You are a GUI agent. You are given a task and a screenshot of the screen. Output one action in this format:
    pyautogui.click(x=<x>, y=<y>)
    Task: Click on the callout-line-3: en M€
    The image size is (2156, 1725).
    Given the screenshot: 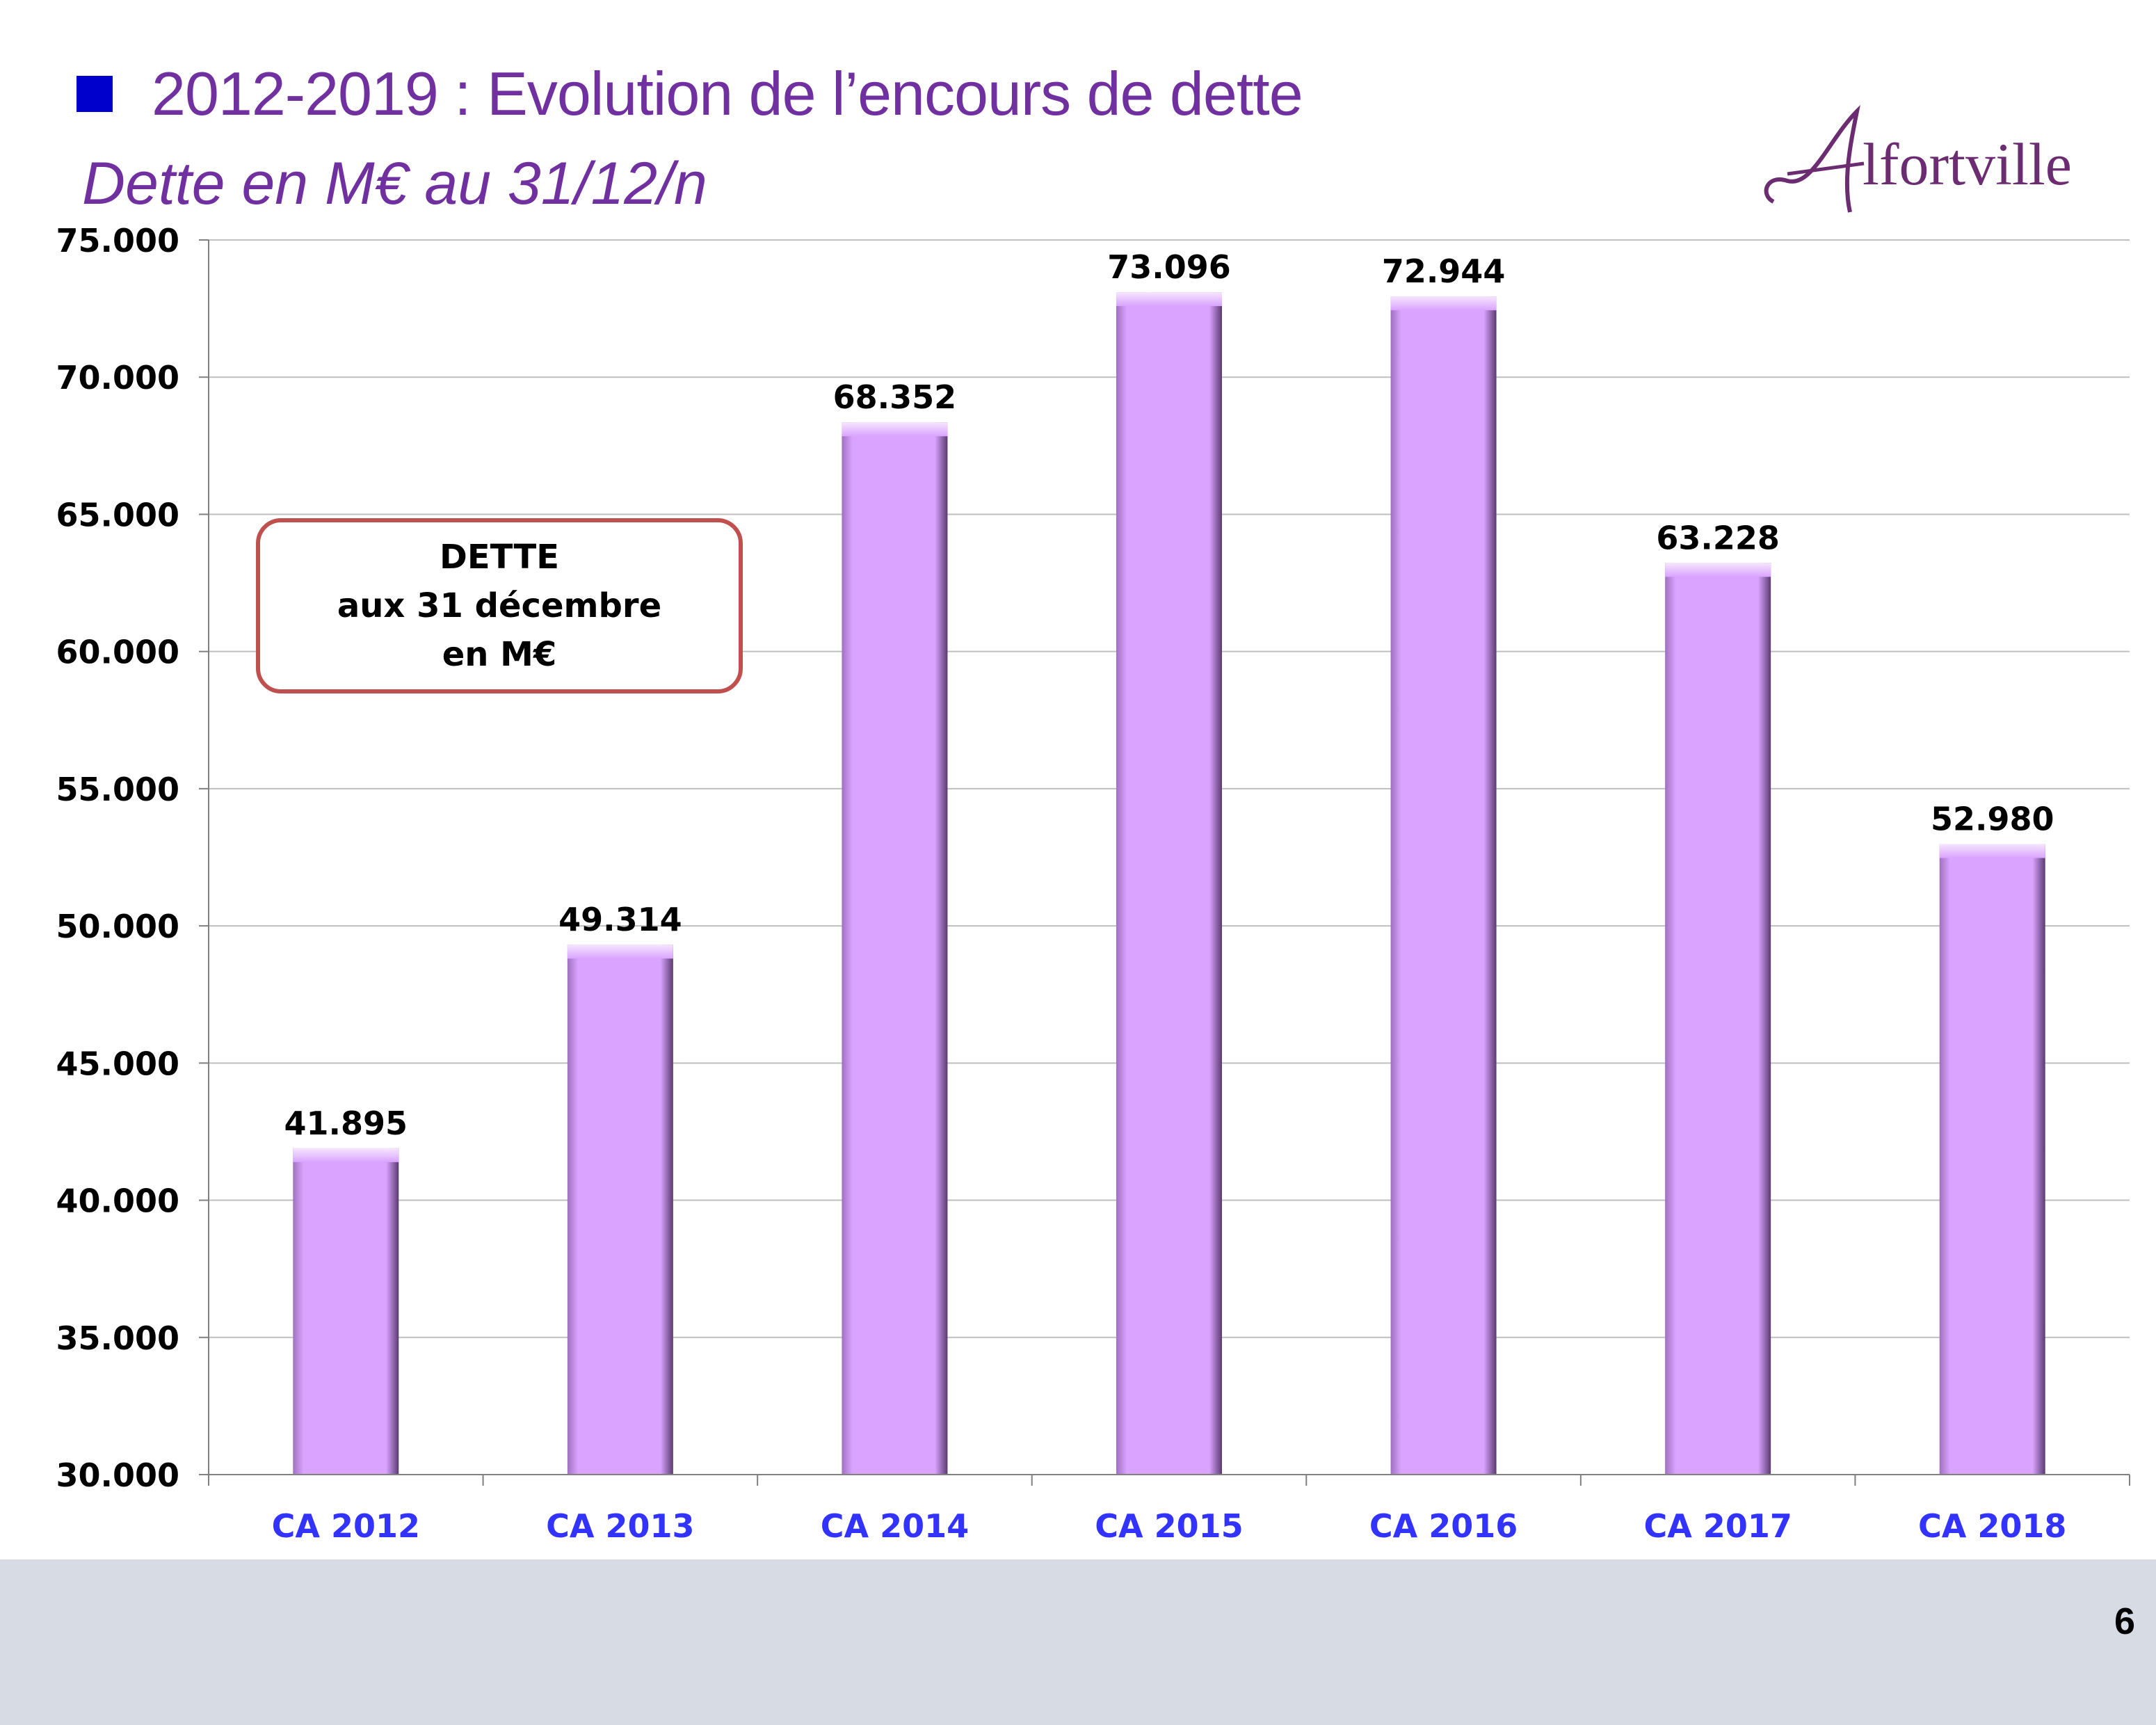 What is the action you would take?
    pyautogui.click(x=499, y=654)
    